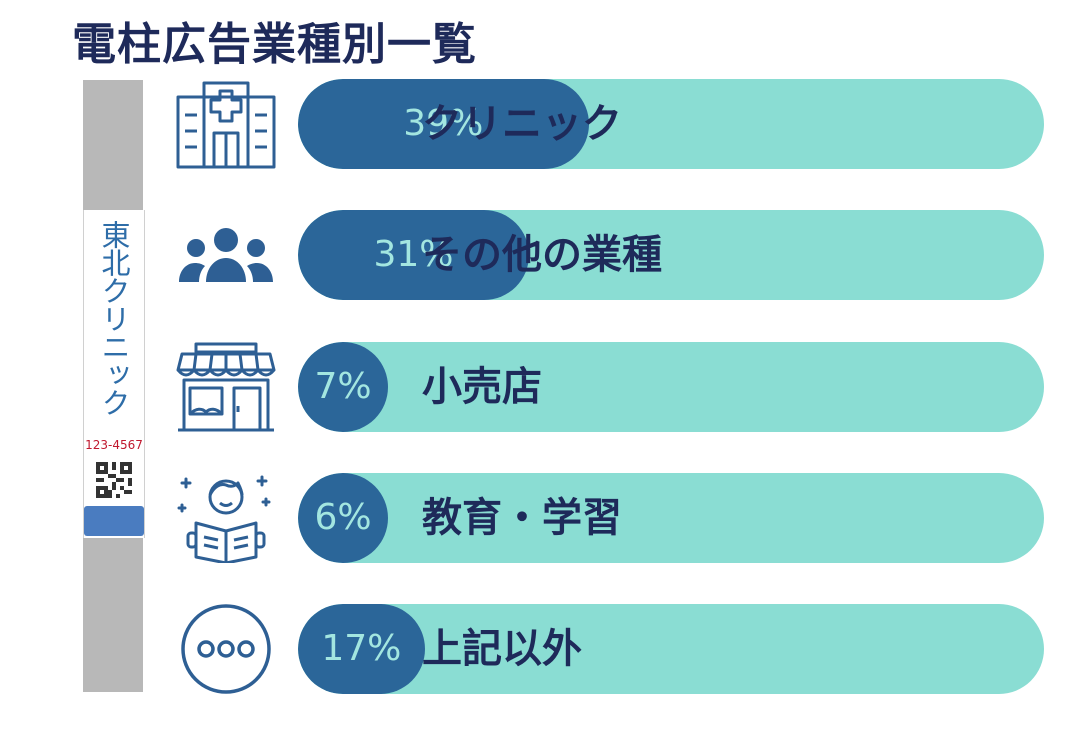 This screenshot has width=1080, height=750. I want to click on bar-row: 6% 教育・学習, so click(540, 518).